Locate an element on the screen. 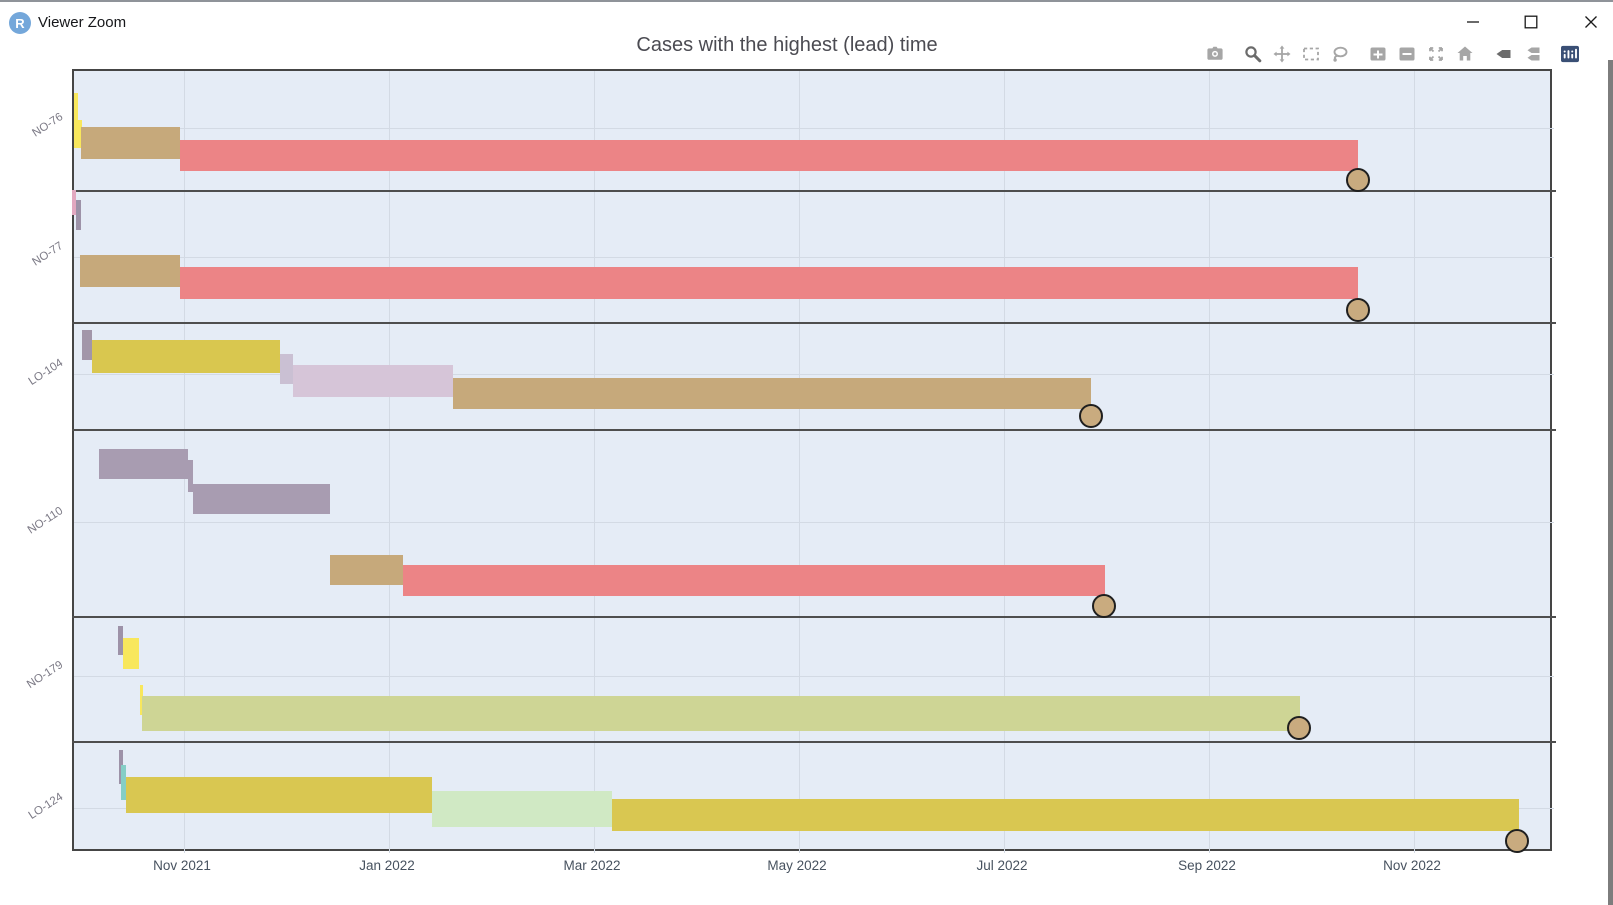 The width and height of the screenshot is (1613, 905). maximize-button is located at coordinates (1531, 22).